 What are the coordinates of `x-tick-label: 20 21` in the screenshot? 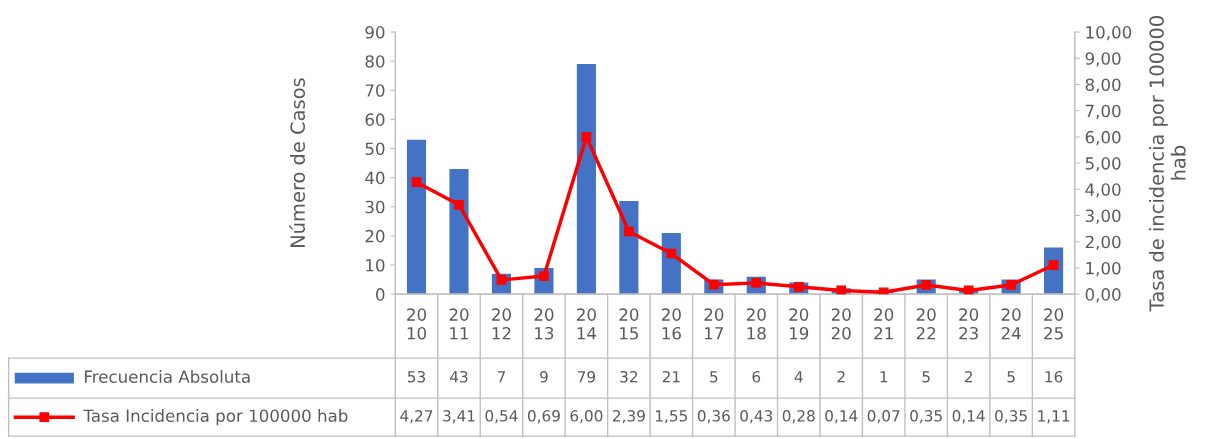 It's located at (884, 324).